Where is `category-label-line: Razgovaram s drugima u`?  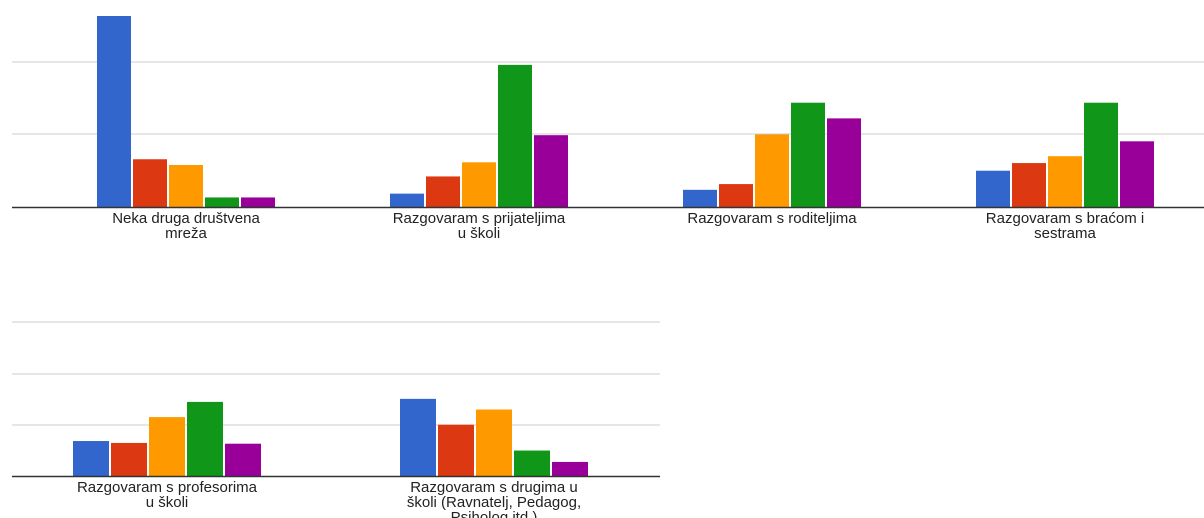
category-label-line: Razgovaram s drugima u is located at coordinates (494, 487).